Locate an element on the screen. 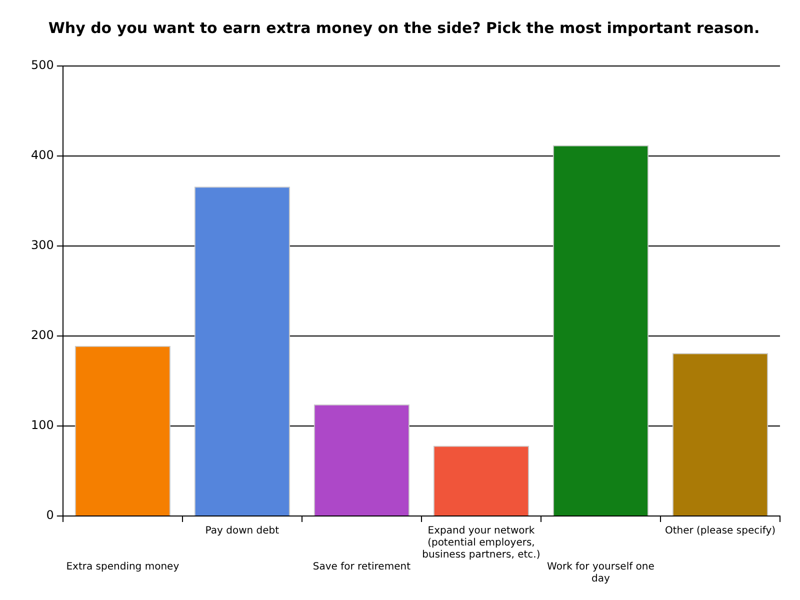 Image resolution: width=800 pixels, height=600 pixels. x-tick-label: Extra spending money is located at coordinates (123, 567).